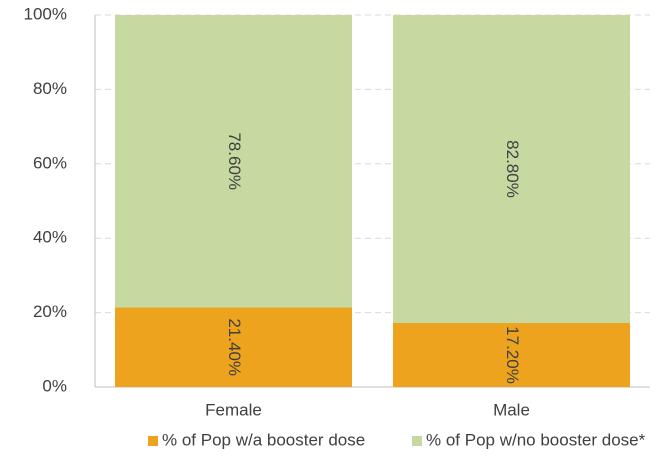 This screenshot has height=462, width=657. Describe the element at coordinates (511, 409) in the screenshot. I see `x-tick-label: Male` at that location.